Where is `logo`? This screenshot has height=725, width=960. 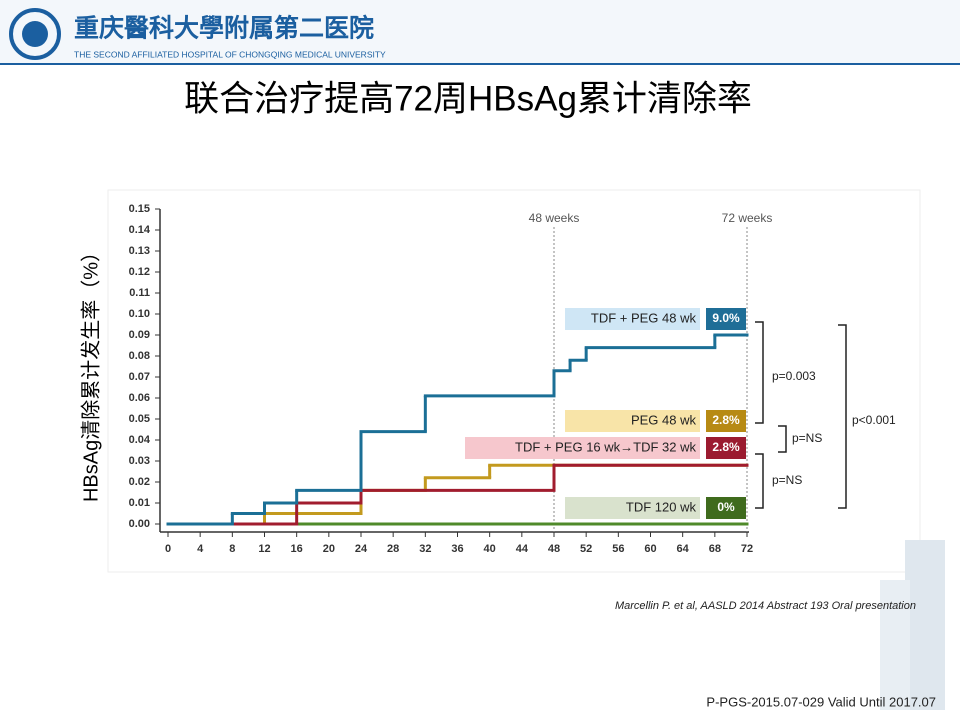 logo is located at coordinates (35, 34).